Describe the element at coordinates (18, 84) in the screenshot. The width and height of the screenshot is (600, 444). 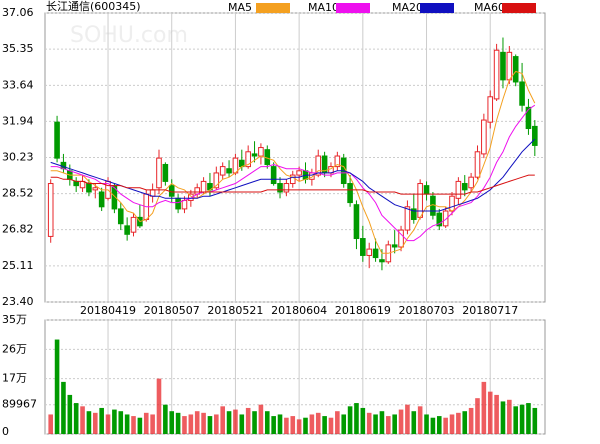
I see `y-tick-label: 33.64` at that location.